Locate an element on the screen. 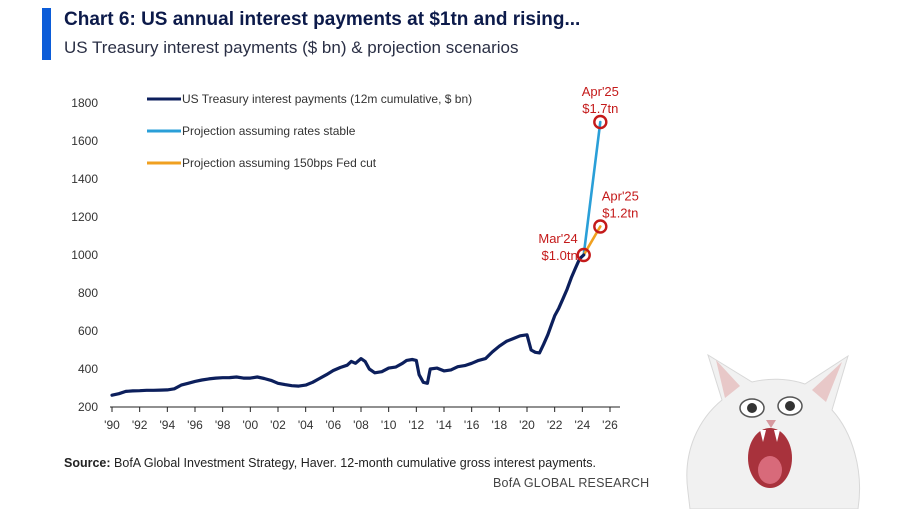 This screenshot has height=509, width=898. source-label: Source: is located at coordinates (87, 463).